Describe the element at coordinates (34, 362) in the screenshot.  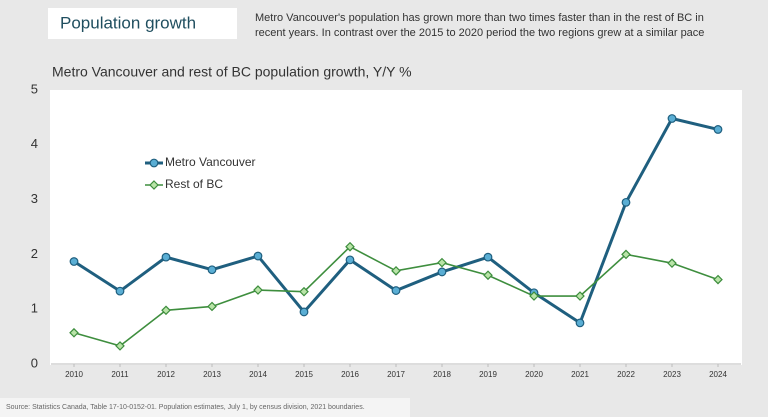
I see `y-tick-label: 0` at that location.